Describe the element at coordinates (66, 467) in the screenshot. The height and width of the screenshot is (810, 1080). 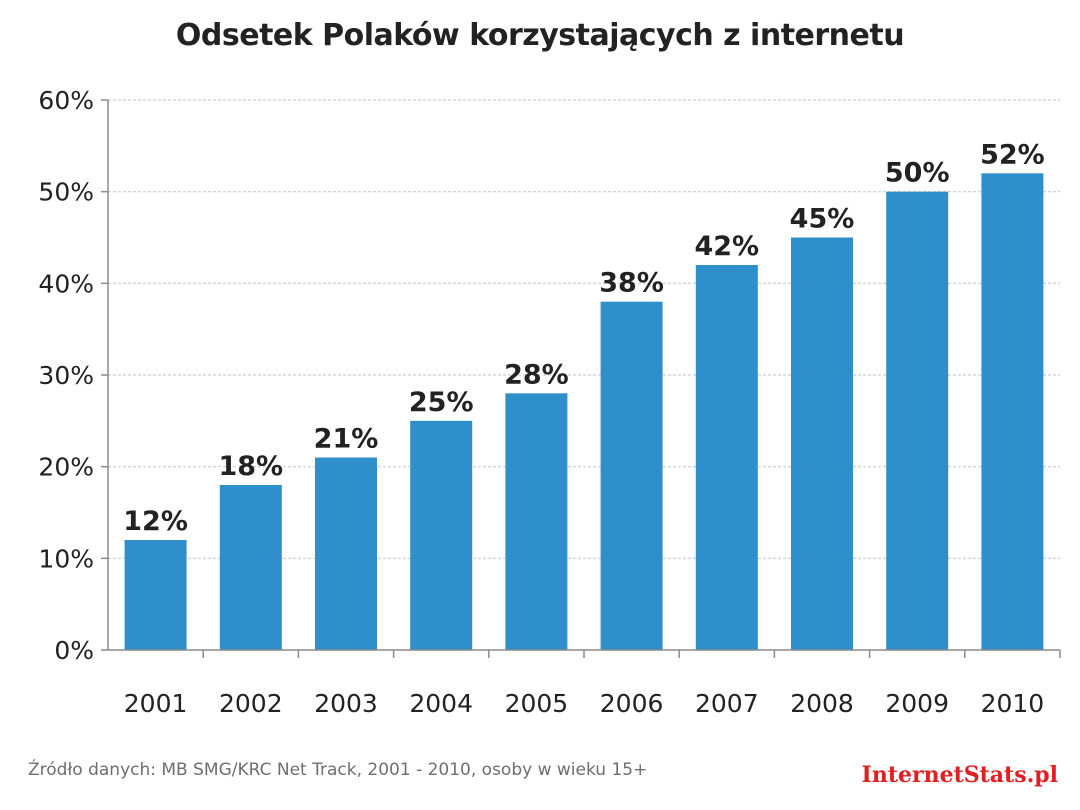
I see `y-tick-label: 20%` at that location.